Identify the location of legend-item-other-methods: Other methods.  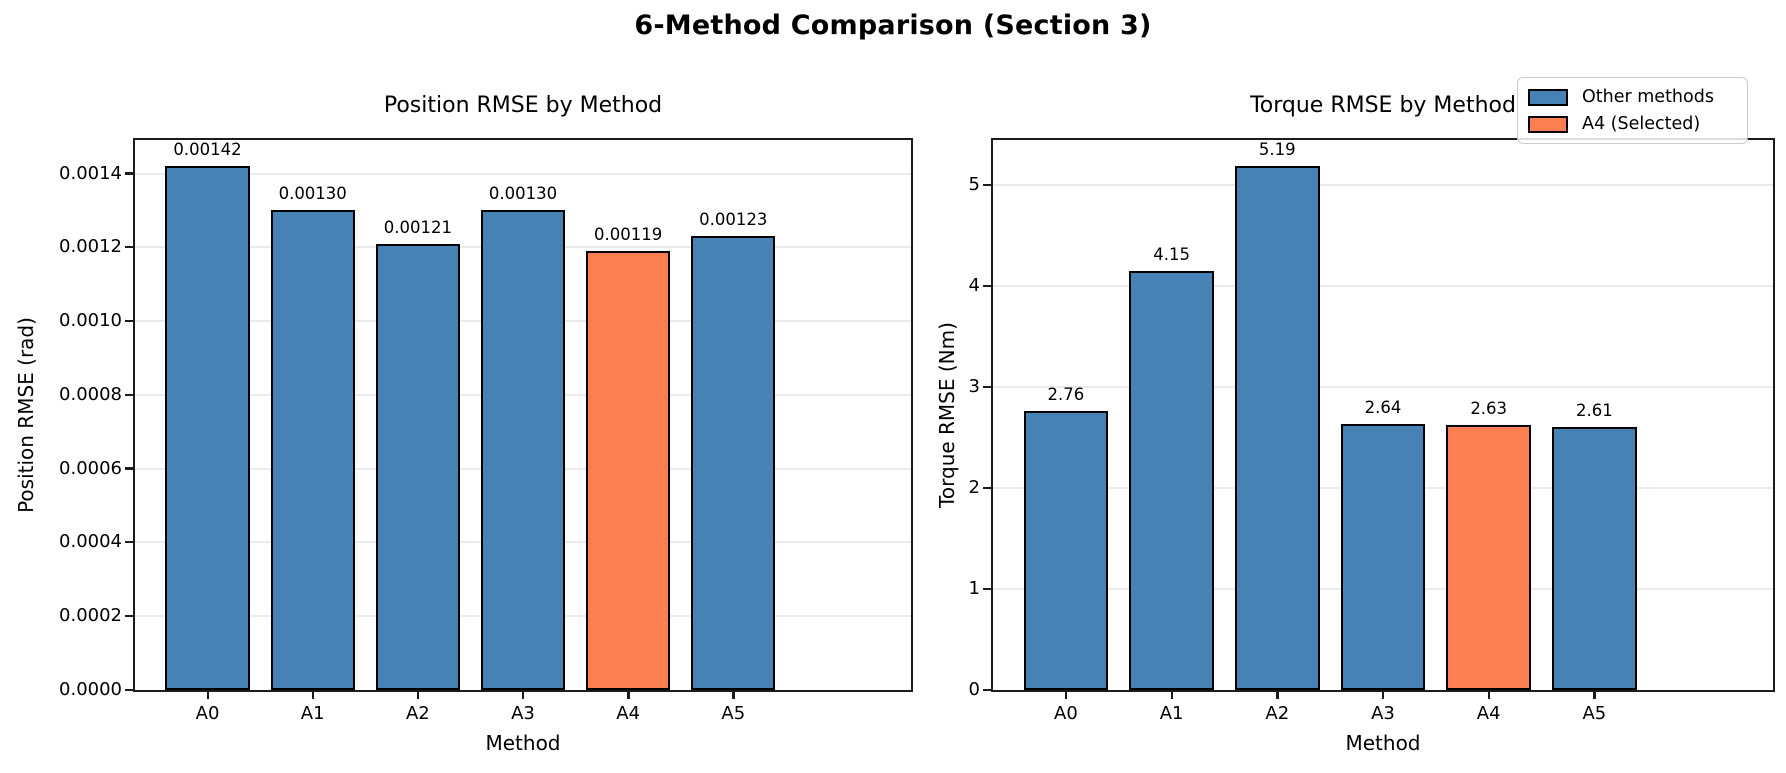
(1632, 97).